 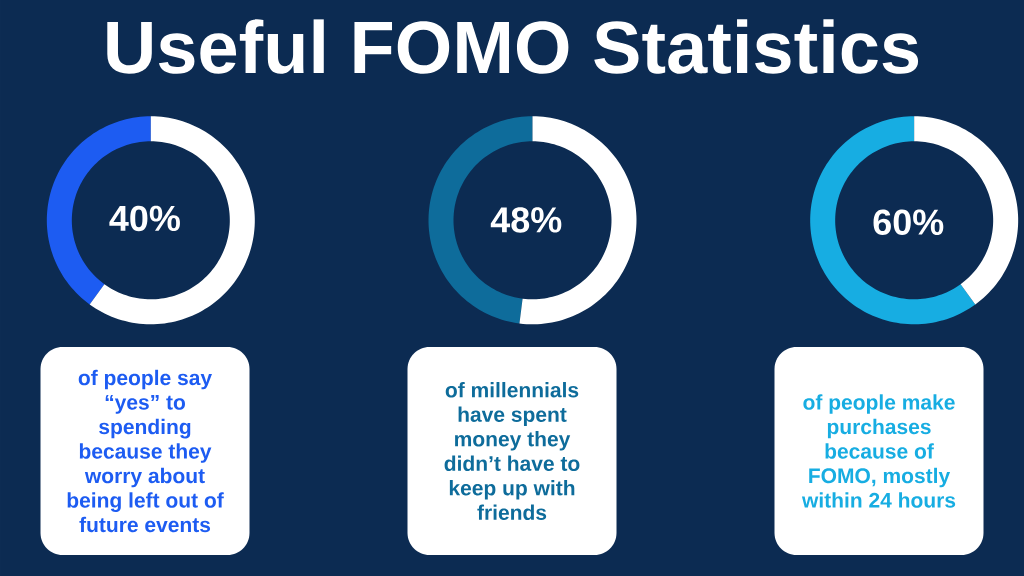 What do you see at coordinates (526, 220) in the screenshot?
I see `data-label: 48%` at bounding box center [526, 220].